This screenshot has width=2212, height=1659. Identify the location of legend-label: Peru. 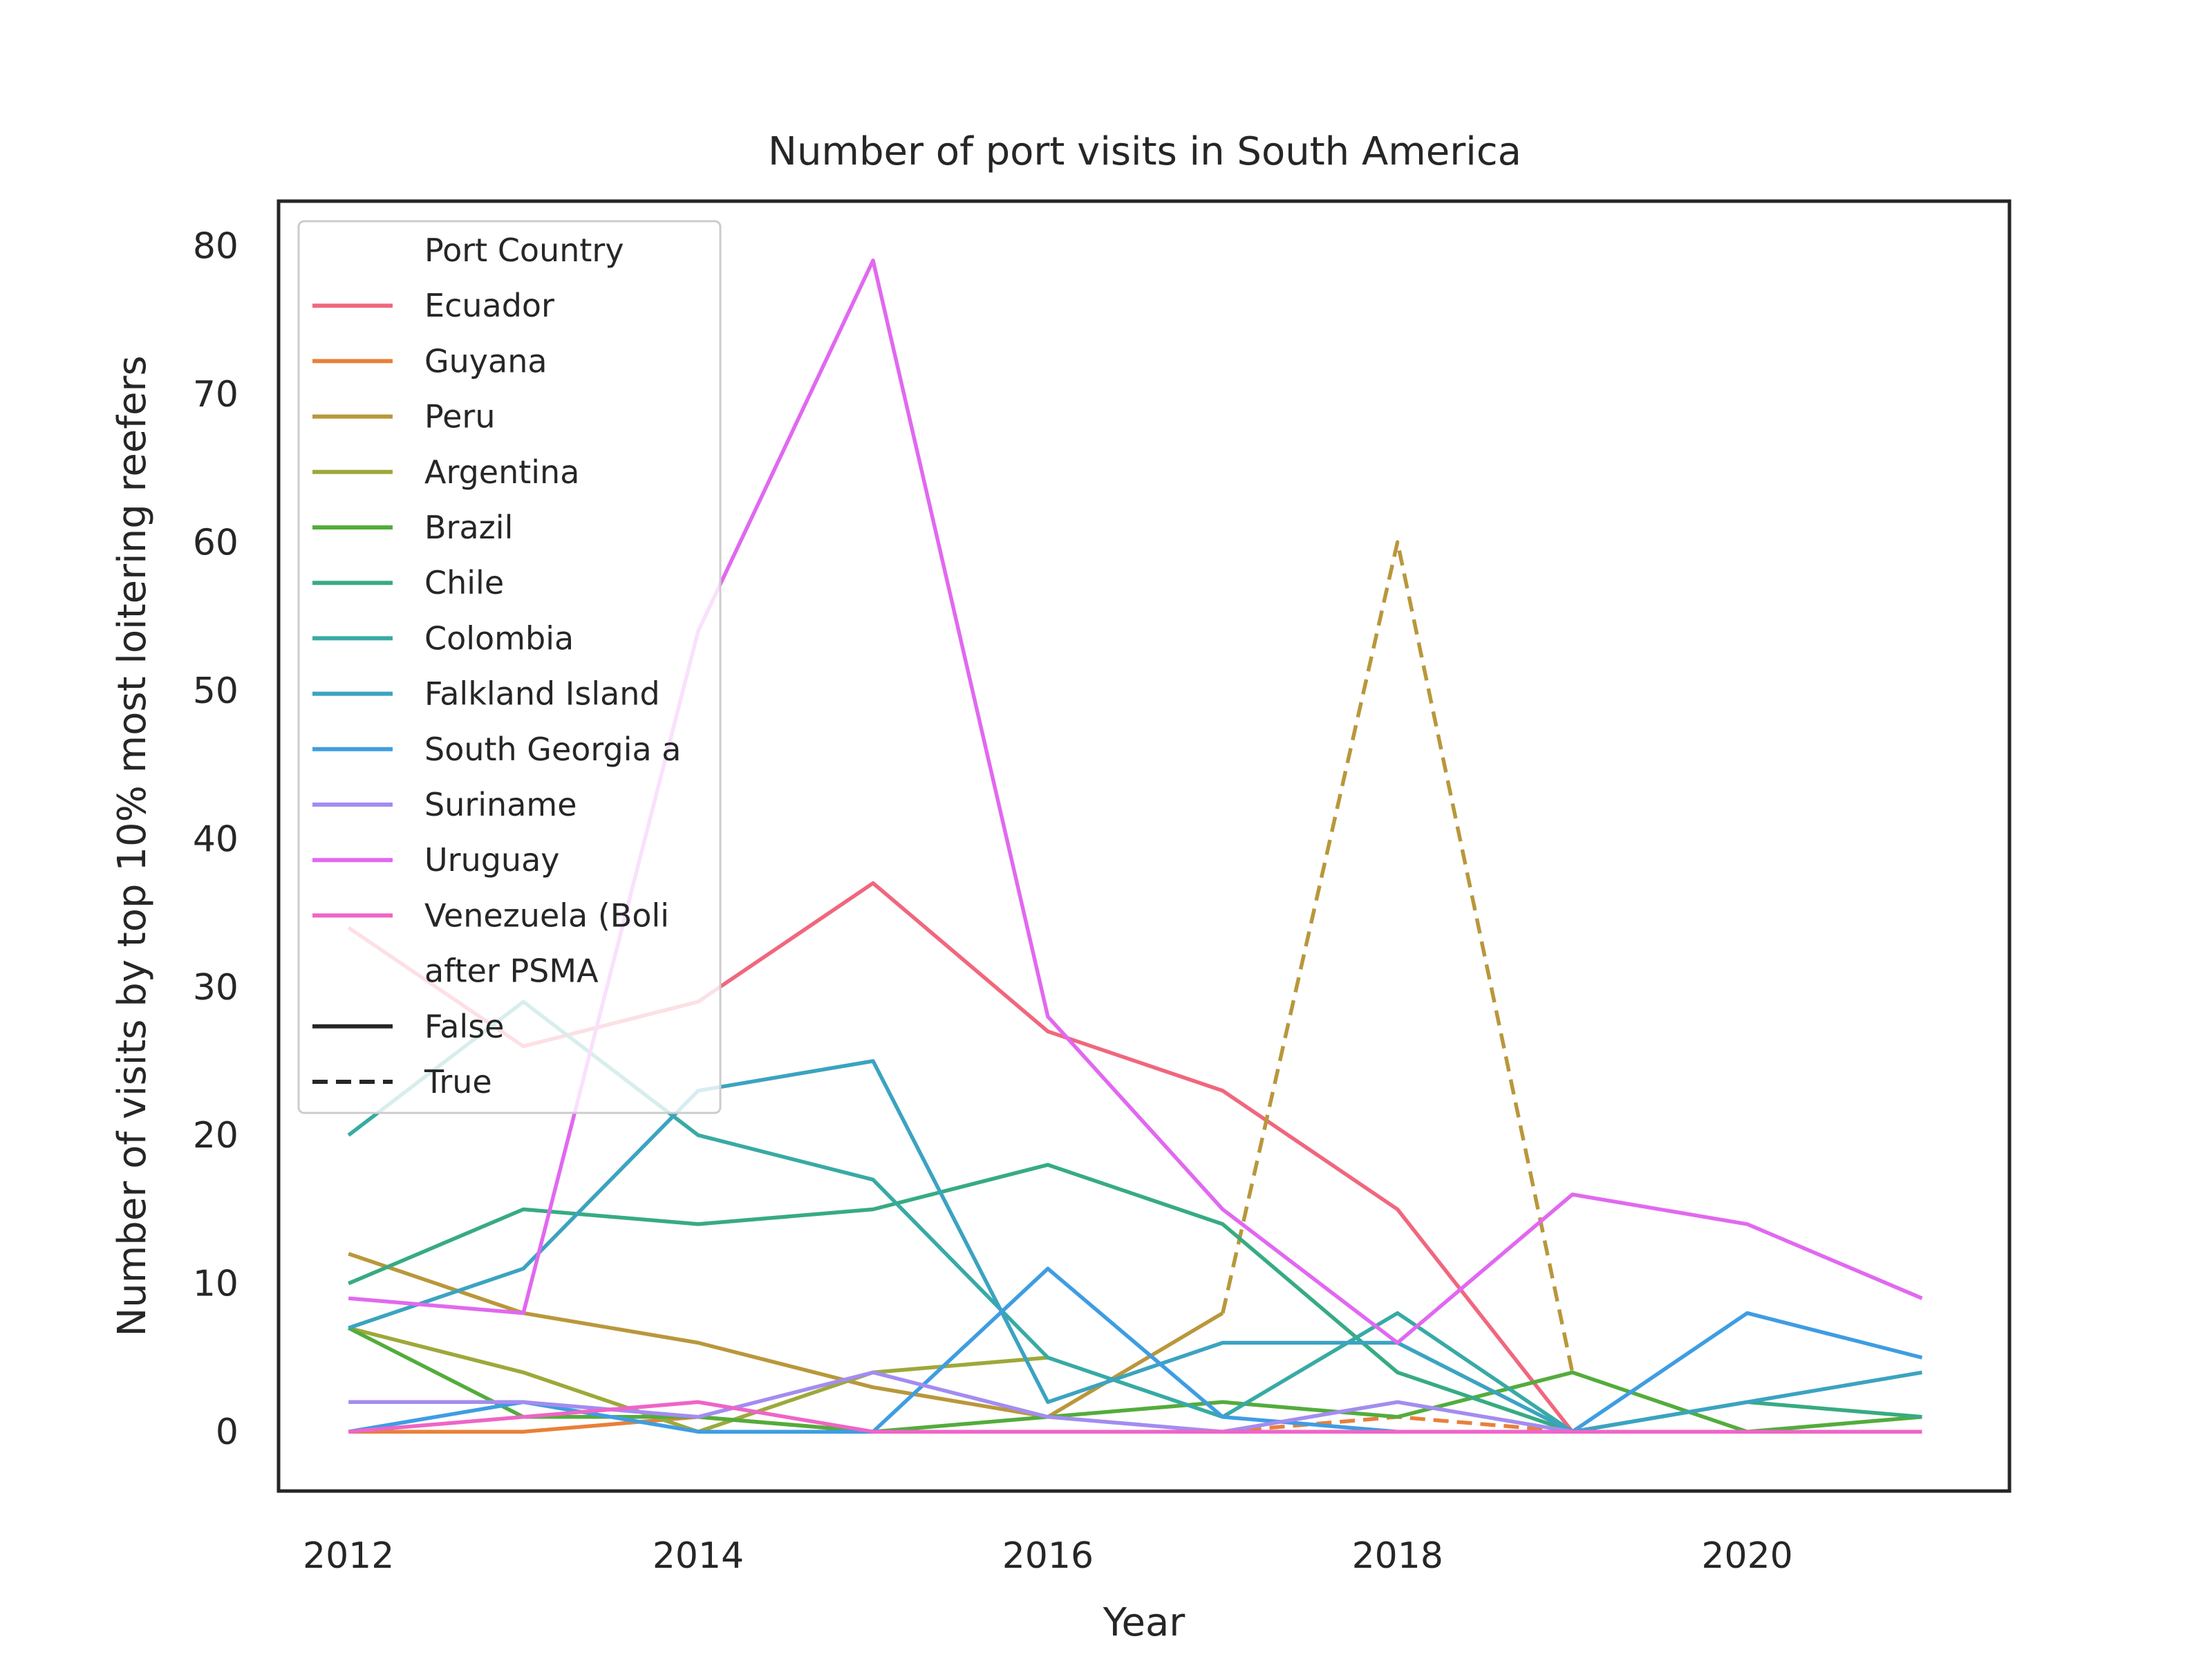
(460, 417).